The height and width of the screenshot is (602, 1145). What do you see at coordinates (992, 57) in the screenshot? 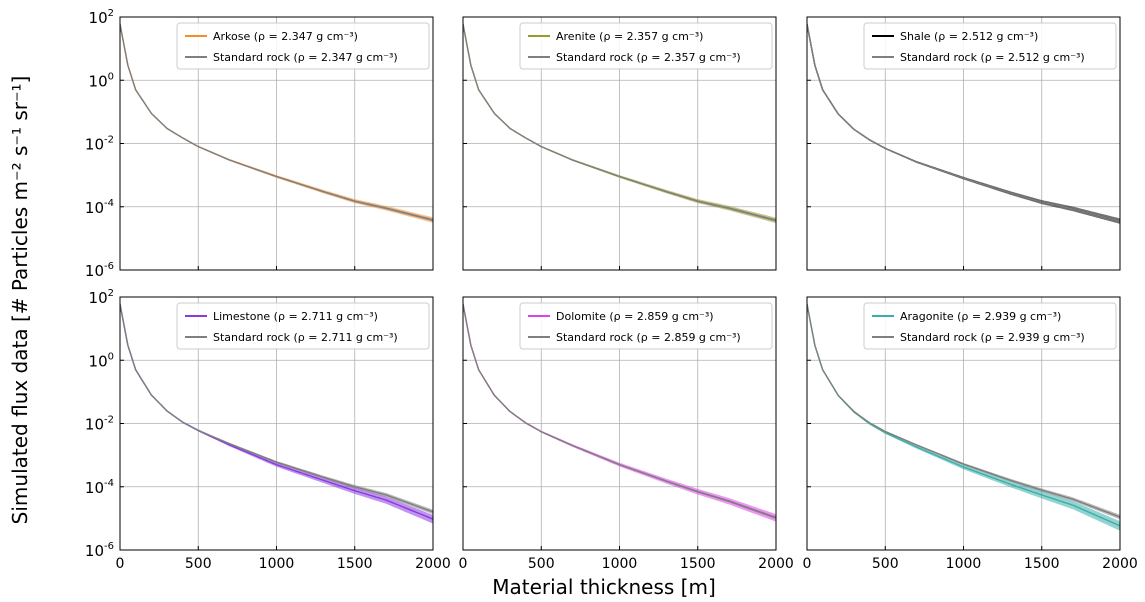
I see `legend-entry: Standard rock (ρ = 2.512 g cm⁻³)` at bounding box center [992, 57].